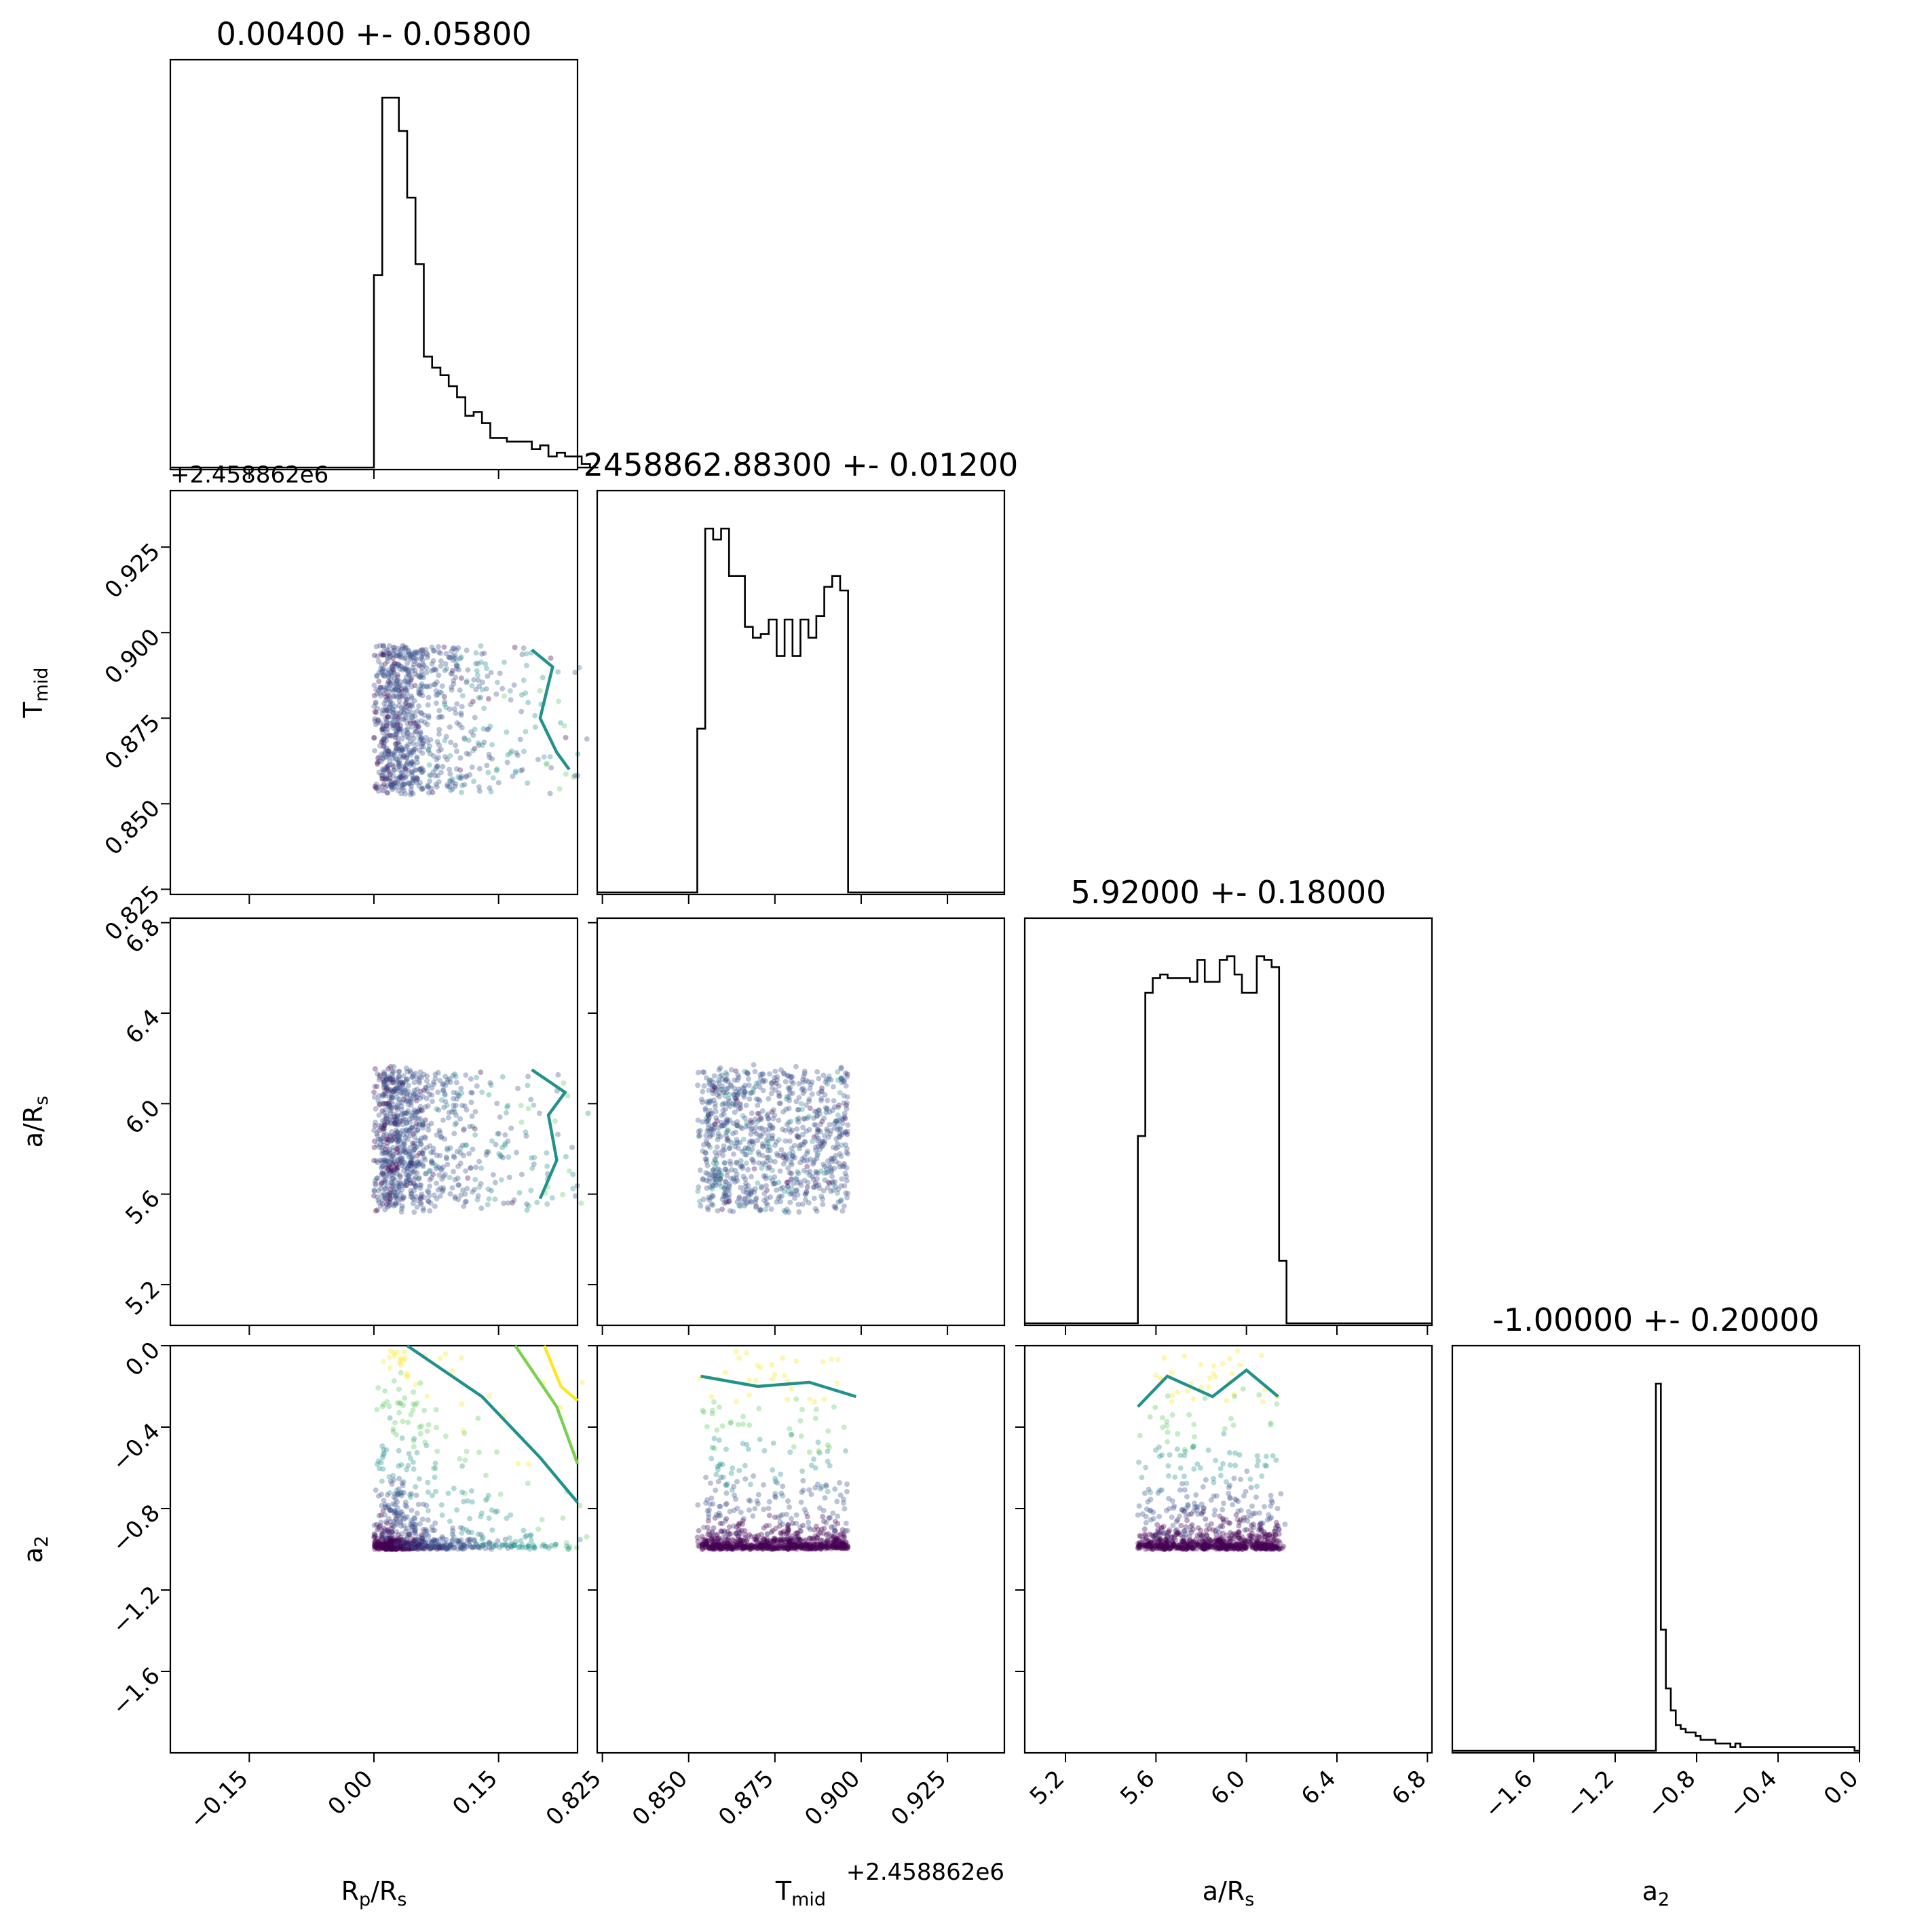 The height and width of the screenshot is (1932, 1907). What do you see at coordinates (374, 692) in the screenshot?
I see `panel-frame` at bounding box center [374, 692].